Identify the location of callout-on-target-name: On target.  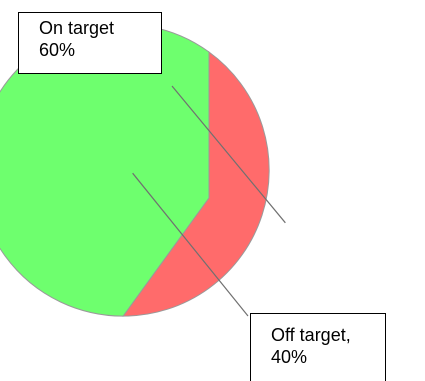
(77, 28).